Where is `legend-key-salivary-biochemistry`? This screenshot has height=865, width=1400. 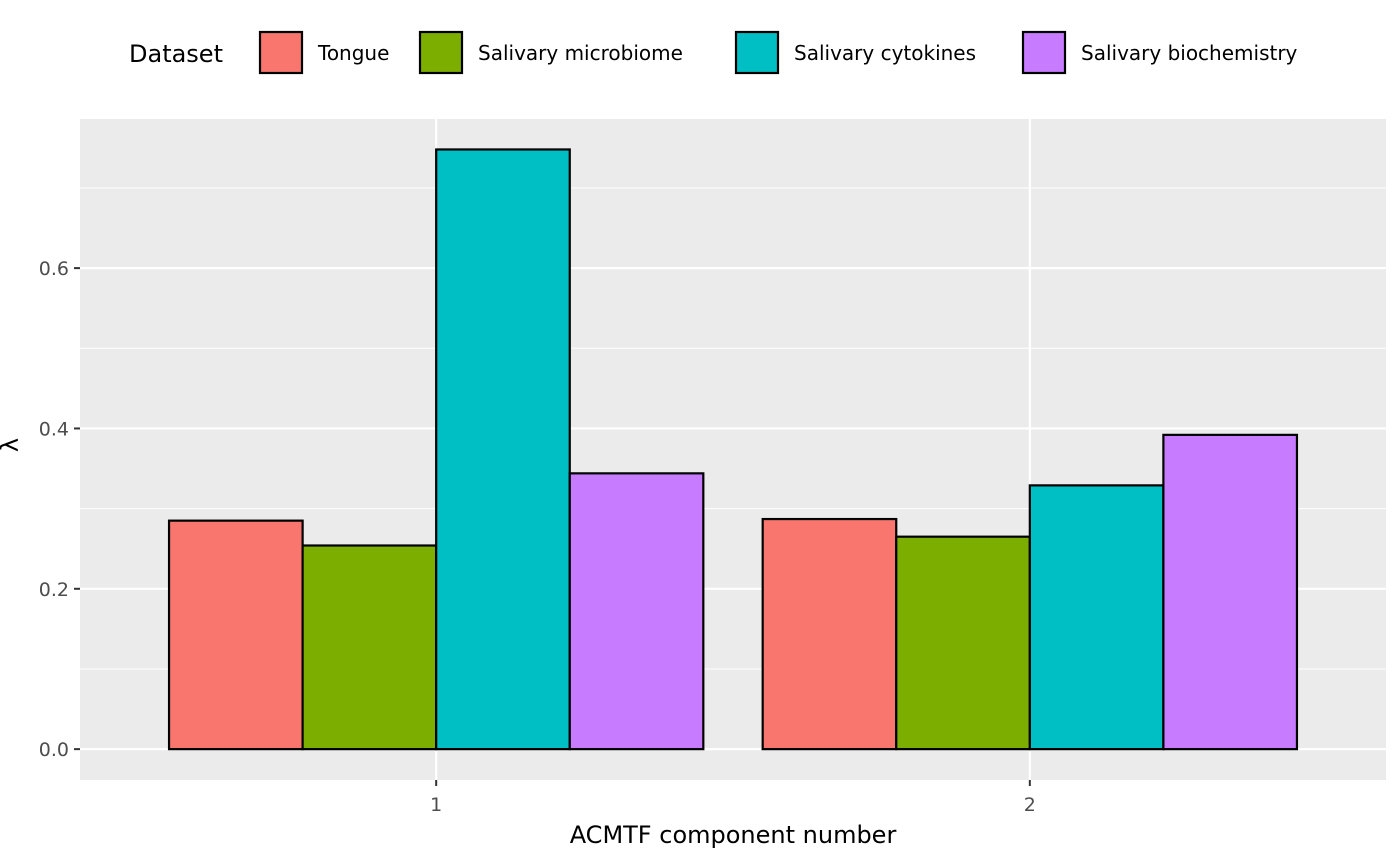
legend-key-salivary-biochemistry is located at coordinates (1044, 52).